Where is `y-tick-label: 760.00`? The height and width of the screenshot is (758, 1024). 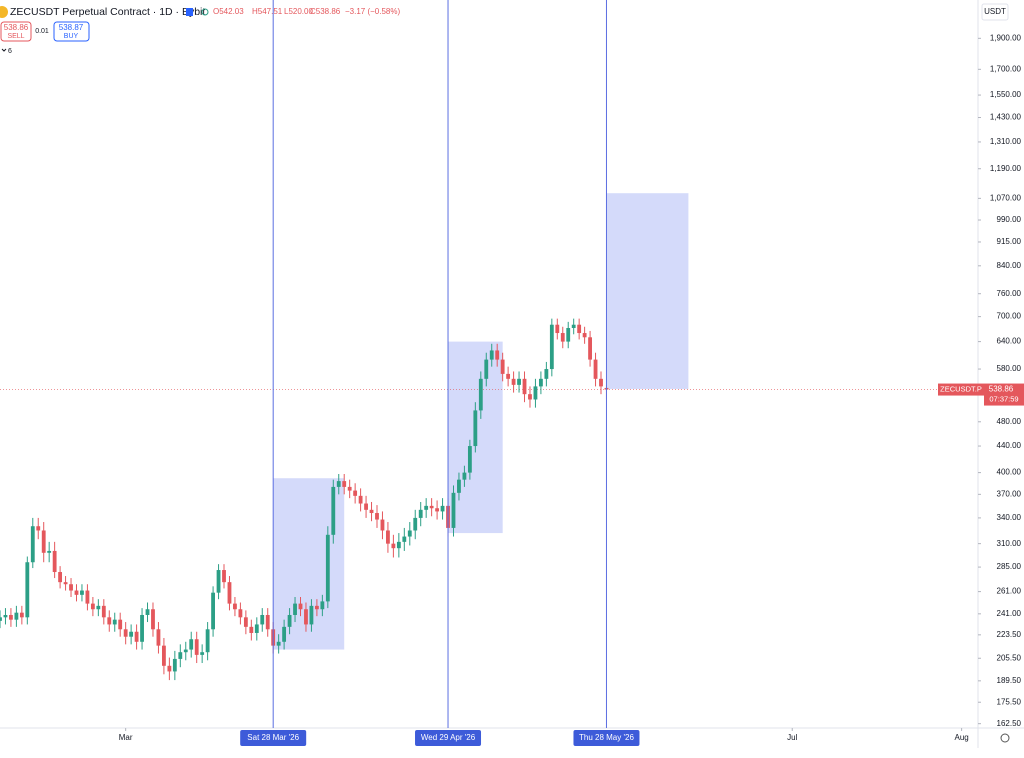 y-tick-label: 760.00 is located at coordinates (1009, 293).